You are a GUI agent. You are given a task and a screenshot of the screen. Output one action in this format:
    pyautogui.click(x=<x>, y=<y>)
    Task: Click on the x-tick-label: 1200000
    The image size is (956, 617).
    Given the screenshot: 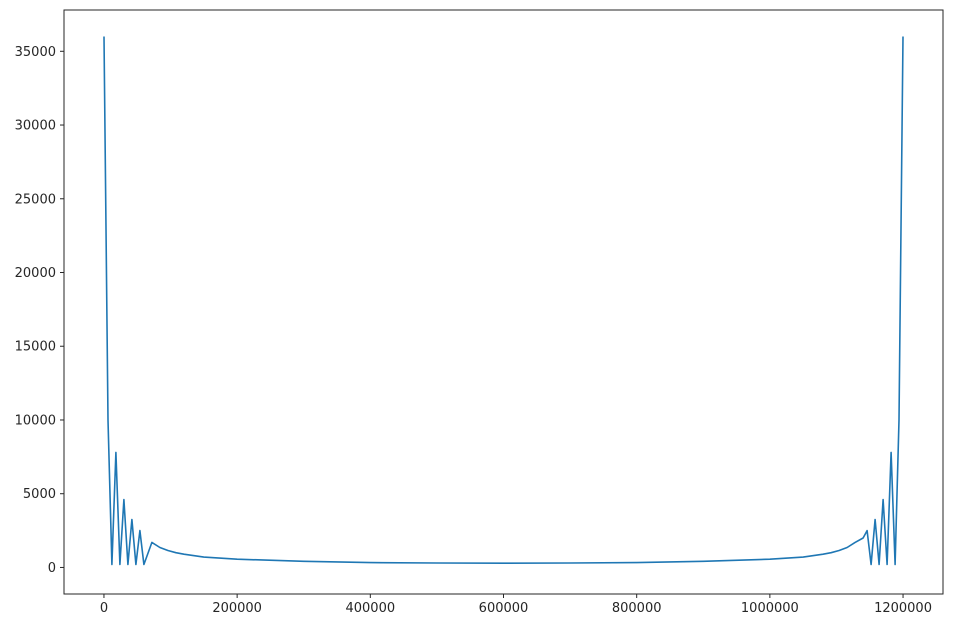 What is the action you would take?
    pyautogui.click(x=903, y=608)
    